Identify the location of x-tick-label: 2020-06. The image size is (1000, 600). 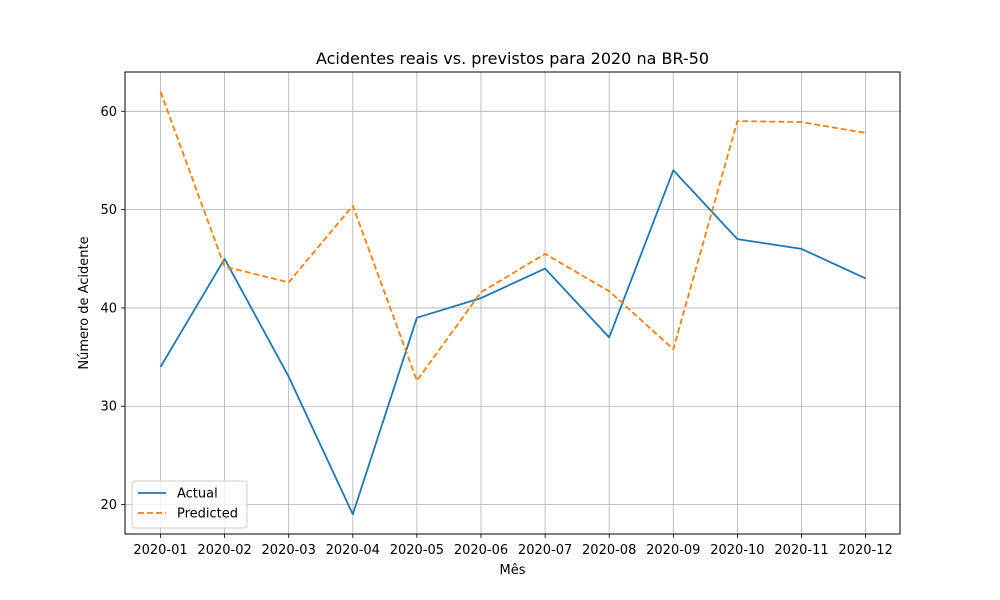
(481, 550).